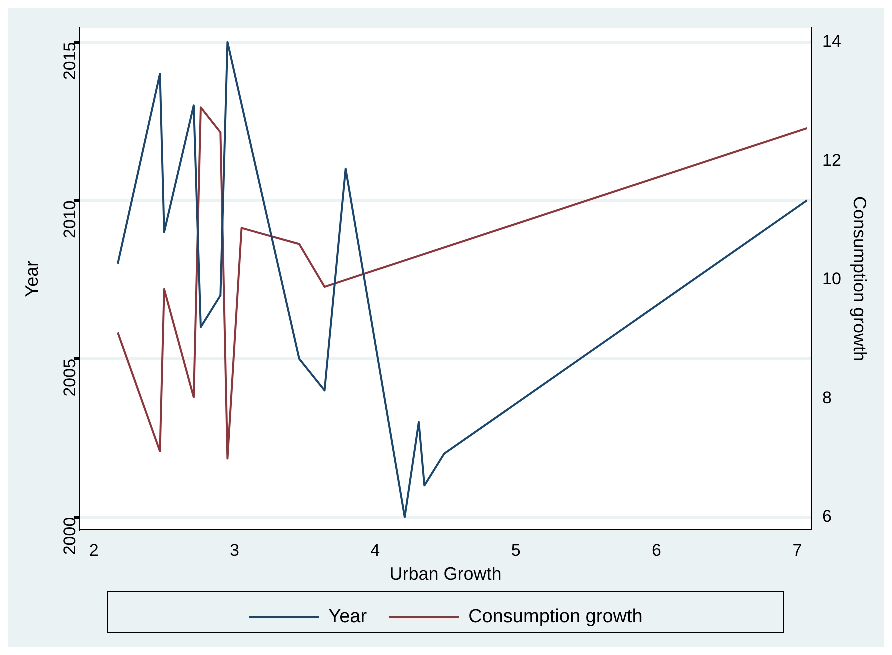 This screenshot has height=655, width=892. Describe the element at coordinates (832, 160) in the screenshot. I see `y2-tick-label: 12` at that location.